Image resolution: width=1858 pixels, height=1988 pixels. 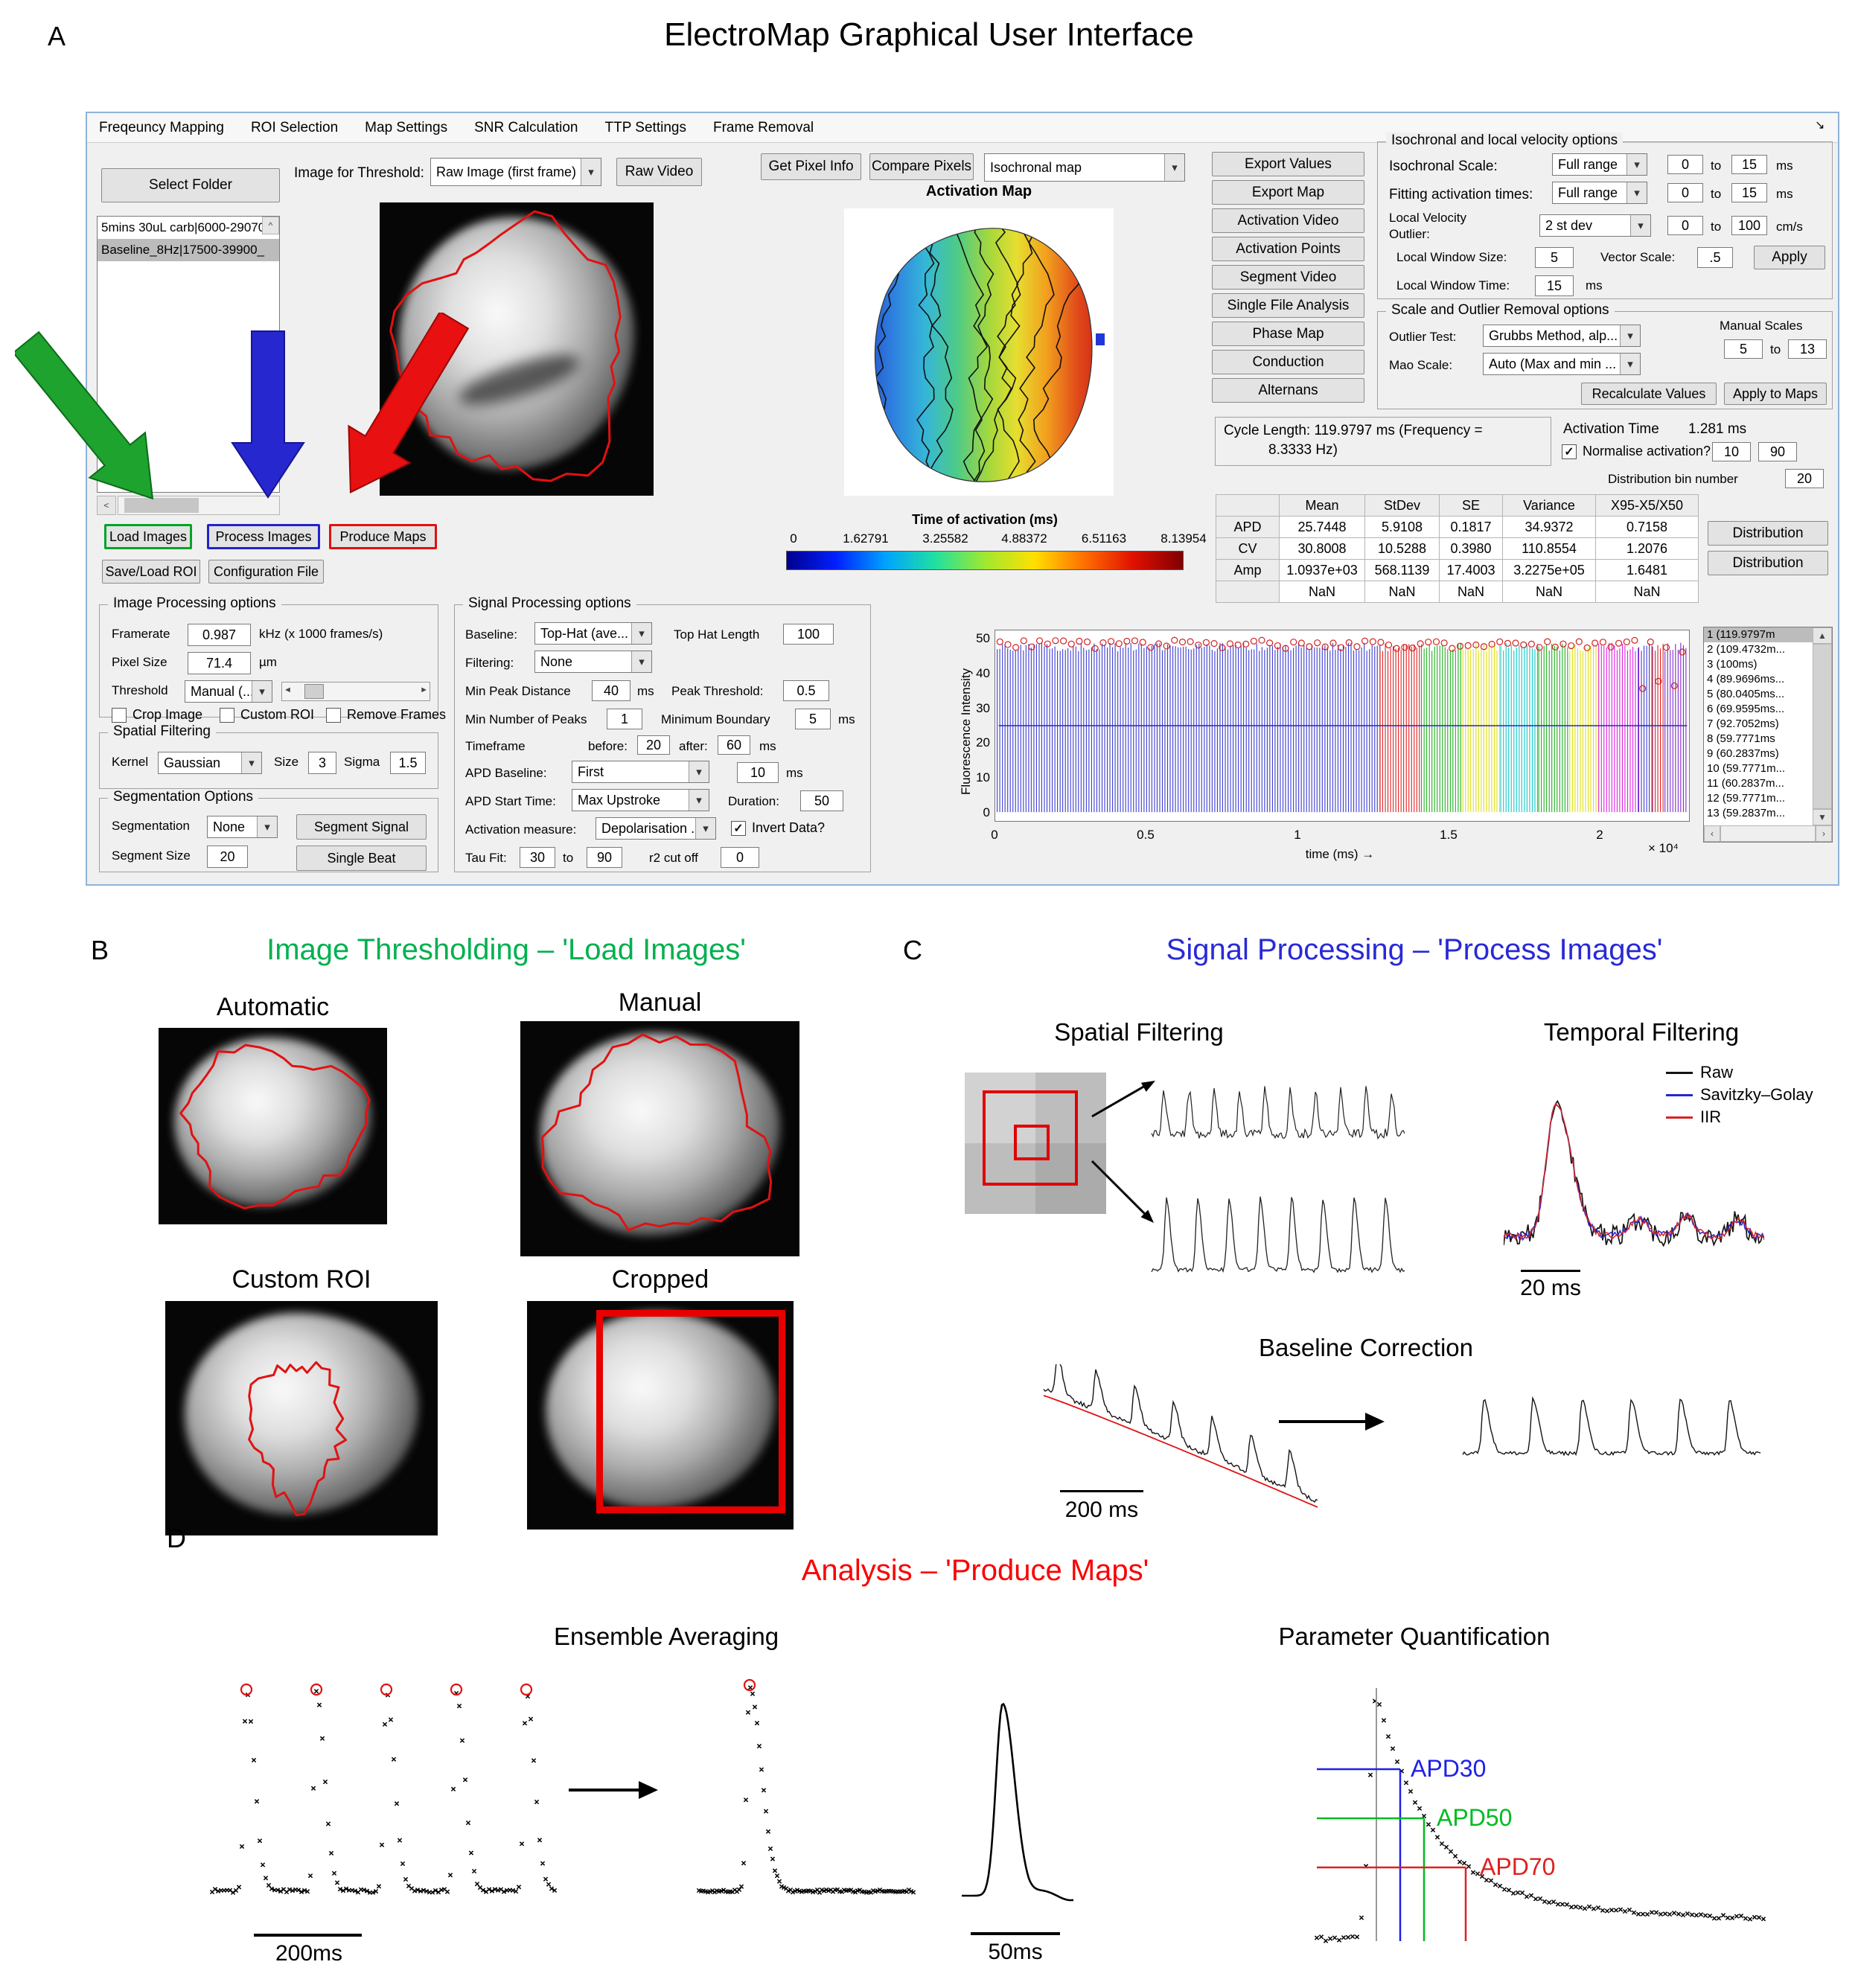 I want to click on process-images-button: Process Images, so click(x=263, y=536).